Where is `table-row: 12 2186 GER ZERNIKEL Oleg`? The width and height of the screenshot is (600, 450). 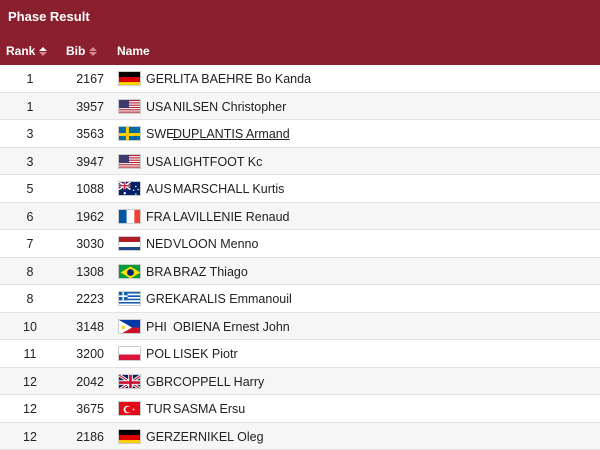
table-row: 12 2186 GER ZERNIKEL Oleg is located at coordinates (300, 436).